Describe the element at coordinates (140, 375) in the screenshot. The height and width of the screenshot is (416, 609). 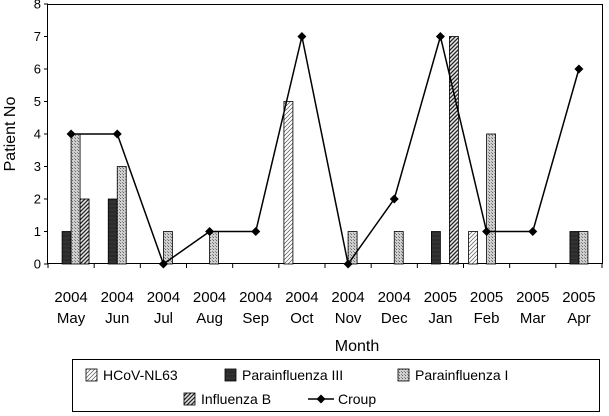
I see `legend-label: HCoV-NL63` at that location.